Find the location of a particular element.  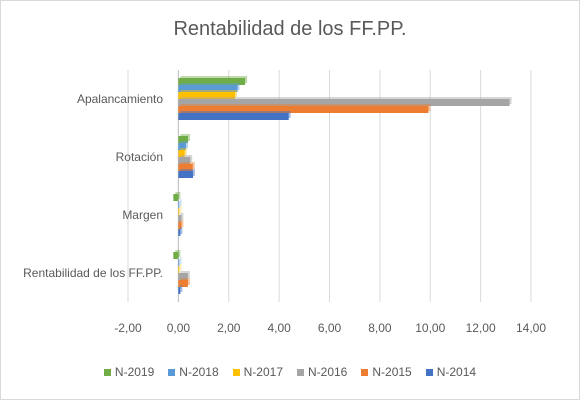

x-tick-label: 2,00 is located at coordinates (229, 328).